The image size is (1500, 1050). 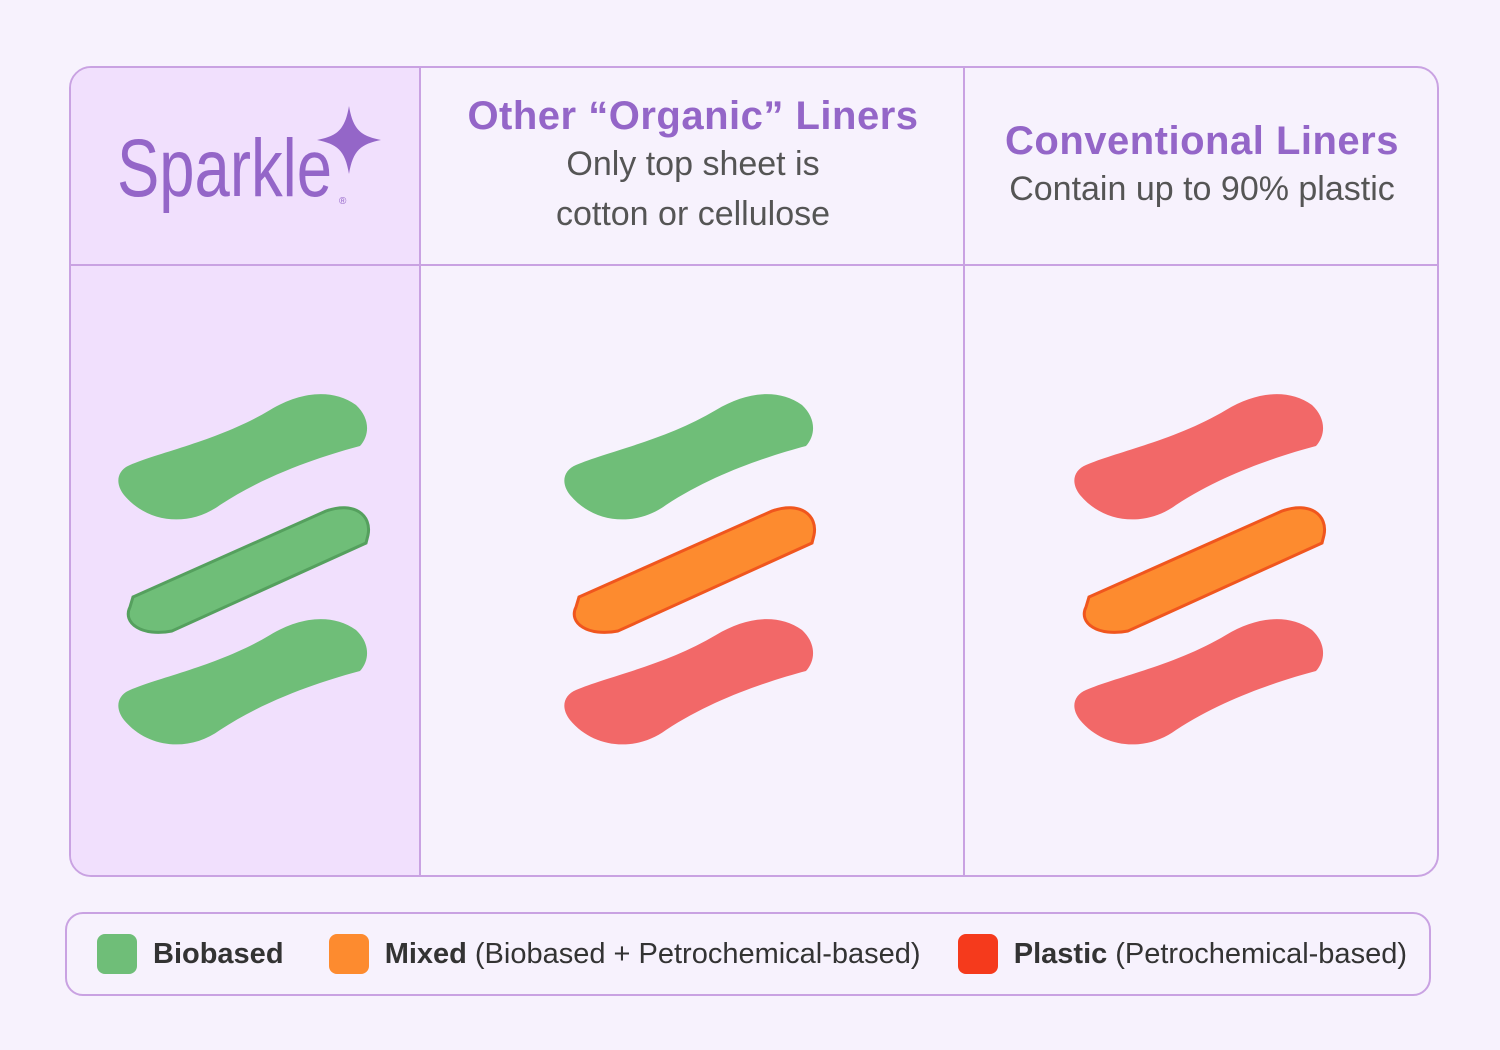 I want to click on header-sparkle: Sparkle ®, so click(x=245, y=166).